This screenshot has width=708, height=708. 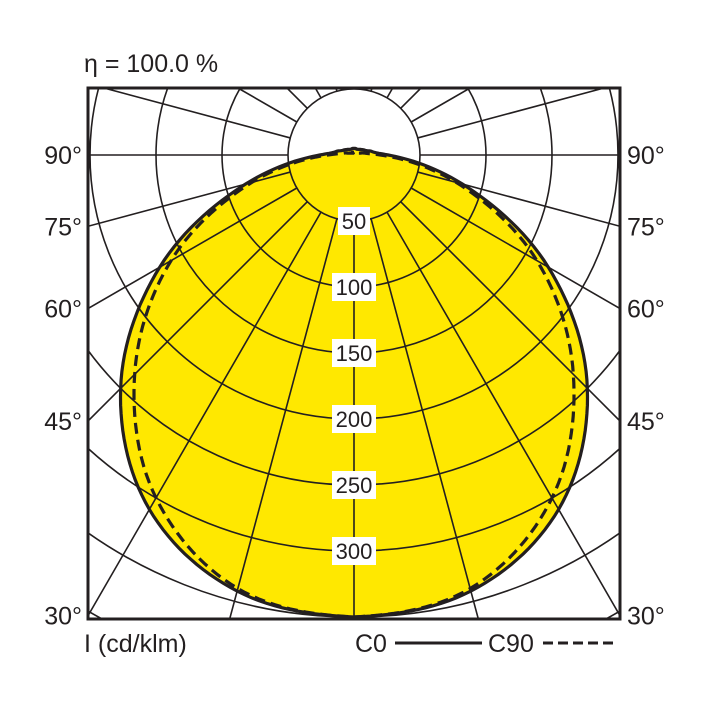 I want to click on angle-label-left: 90°, so click(x=63, y=156).